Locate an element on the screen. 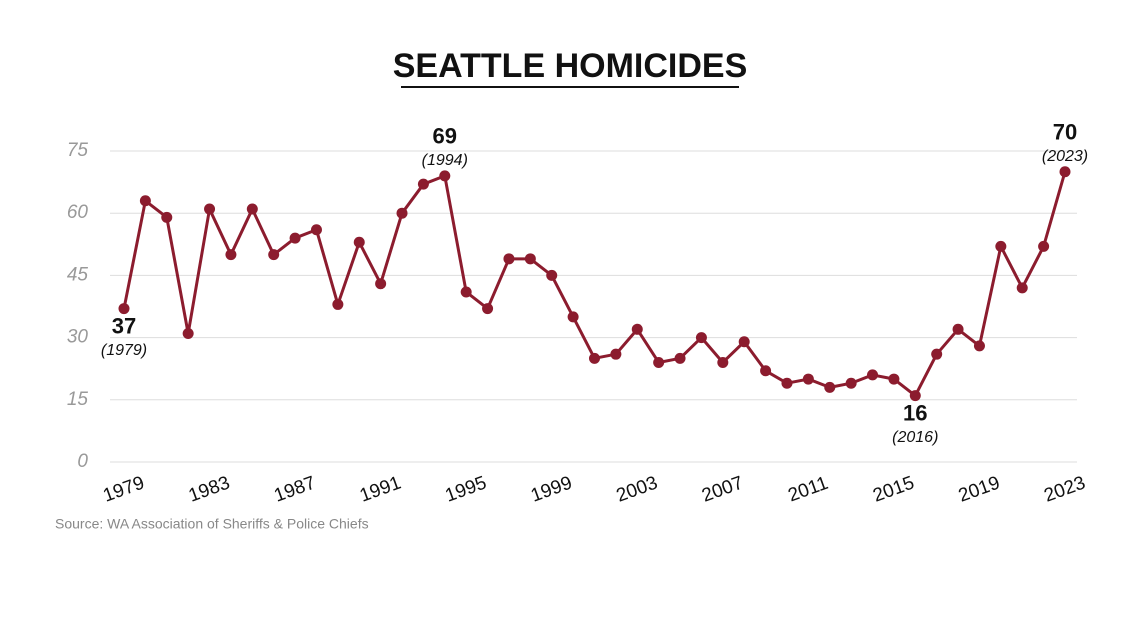  annotation: (2023) is located at coordinates (1065, 156).